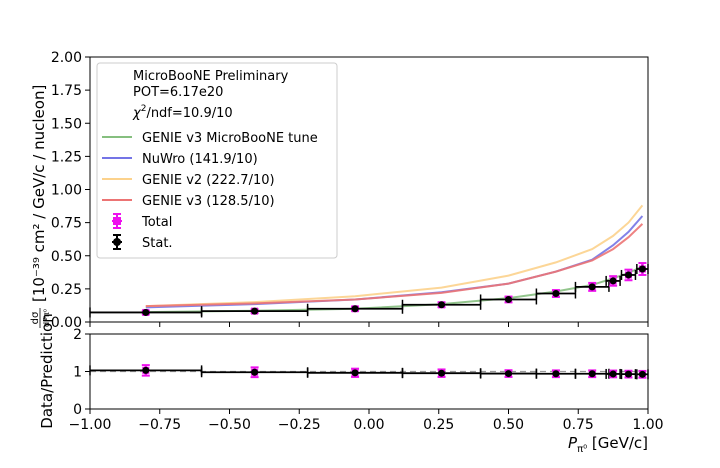 The height and width of the screenshot is (468, 720). Describe the element at coordinates (66, 224) in the screenshot. I see `main-y-tick-label: 0.75` at that location.